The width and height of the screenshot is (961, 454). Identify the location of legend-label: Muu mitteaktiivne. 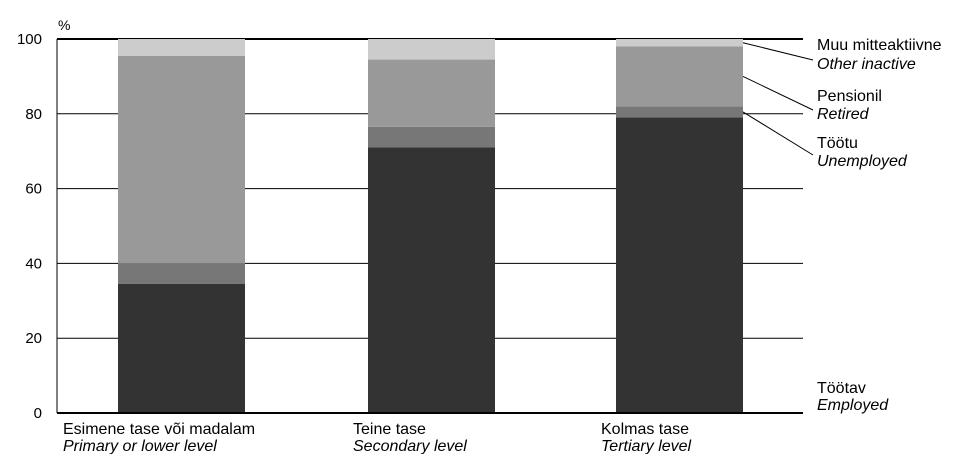
(879, 45).